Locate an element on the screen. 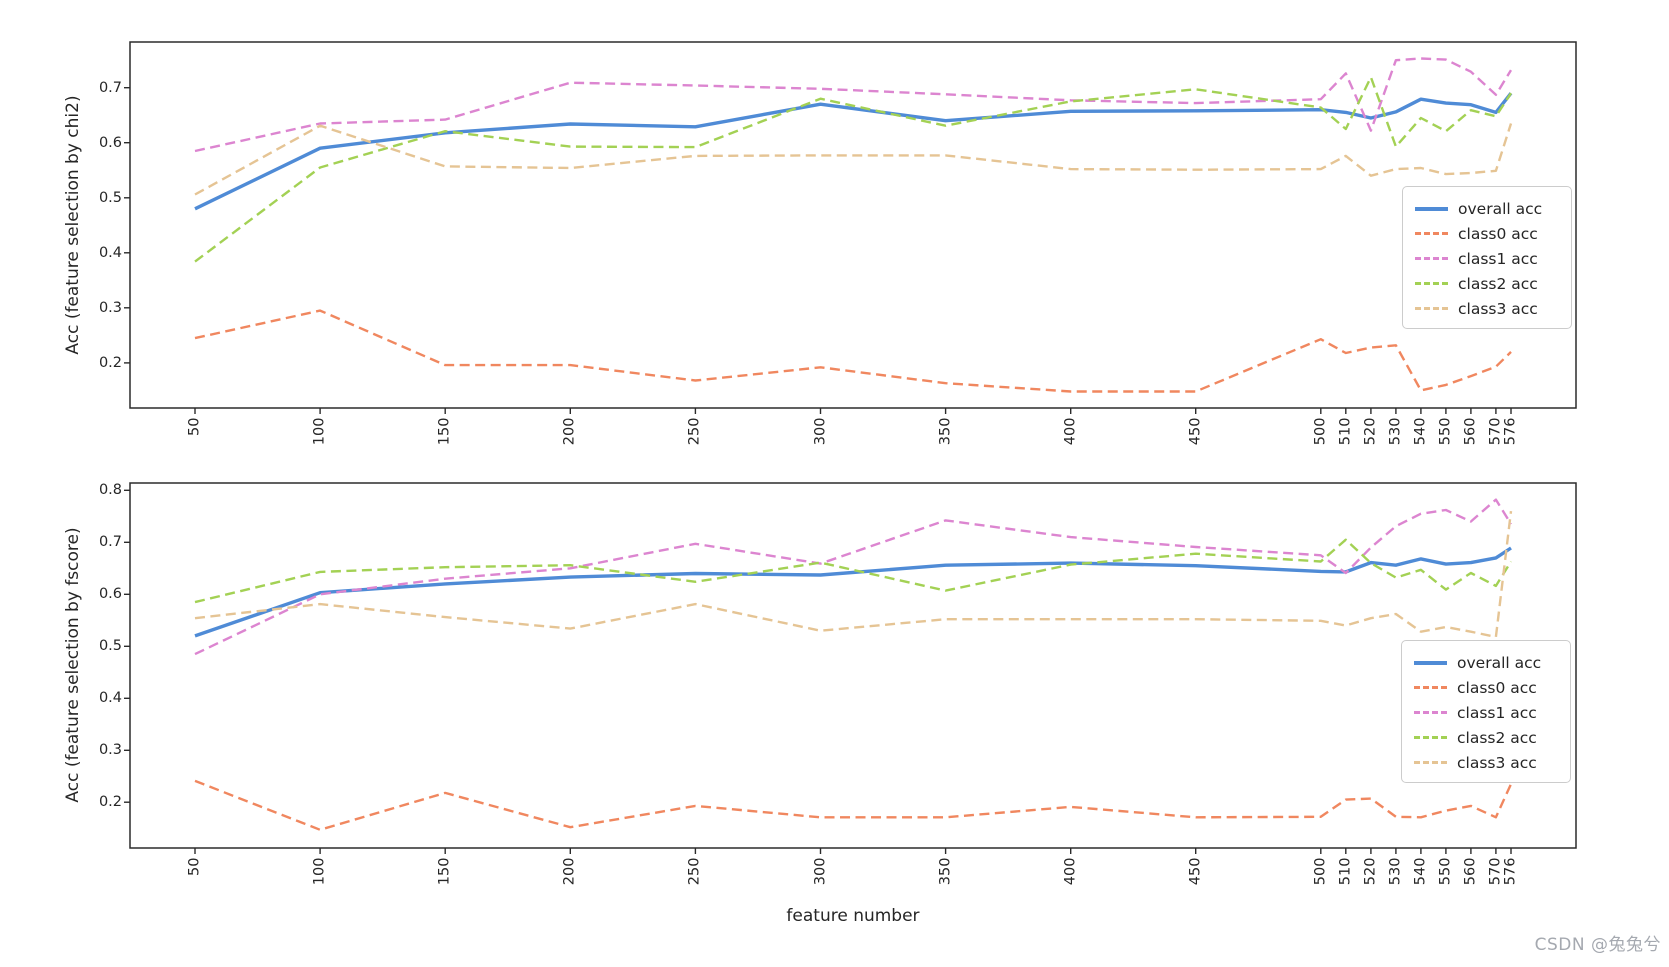  y-tick-label: 0.8 is located at coordinates (110, 490).